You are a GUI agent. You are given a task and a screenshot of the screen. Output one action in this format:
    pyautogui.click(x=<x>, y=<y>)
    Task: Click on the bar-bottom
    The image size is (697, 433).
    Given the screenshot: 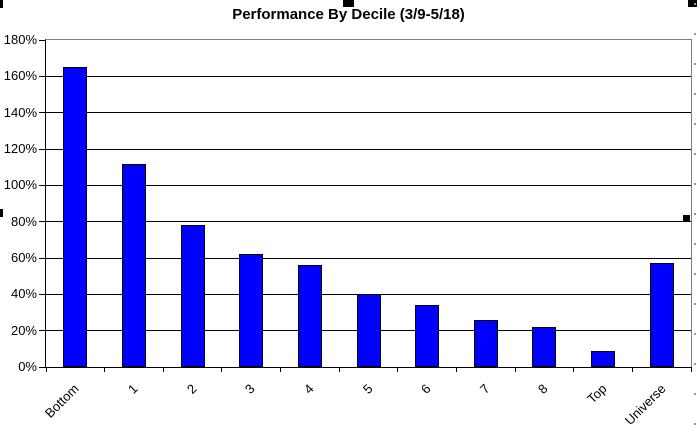 What is the action you would take?
    pyautogui.click(x=75, y=217)
    